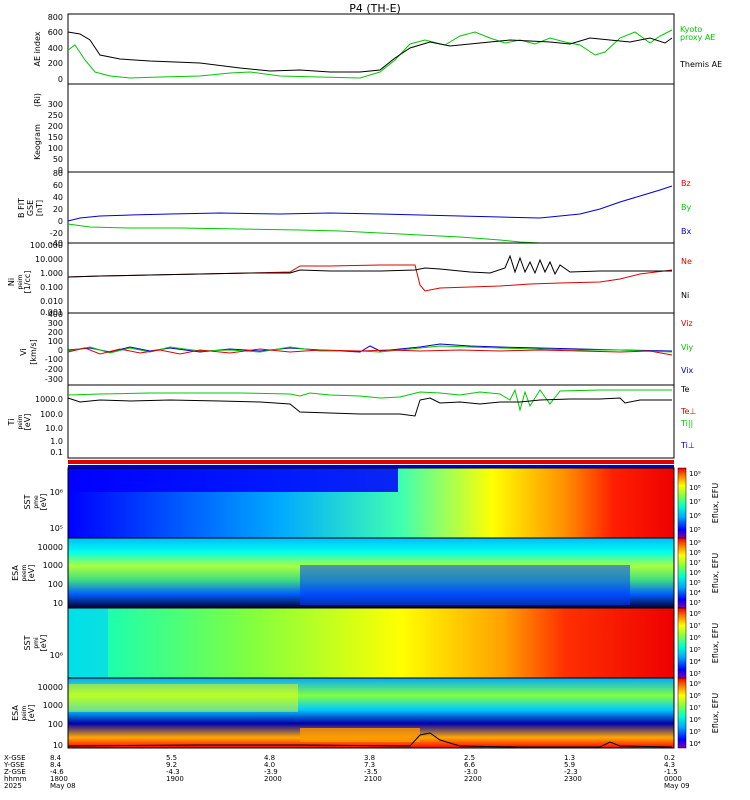 This screenshot has height=800, width=750. I want to click on velocity-tick: -300, so click(54, 379).